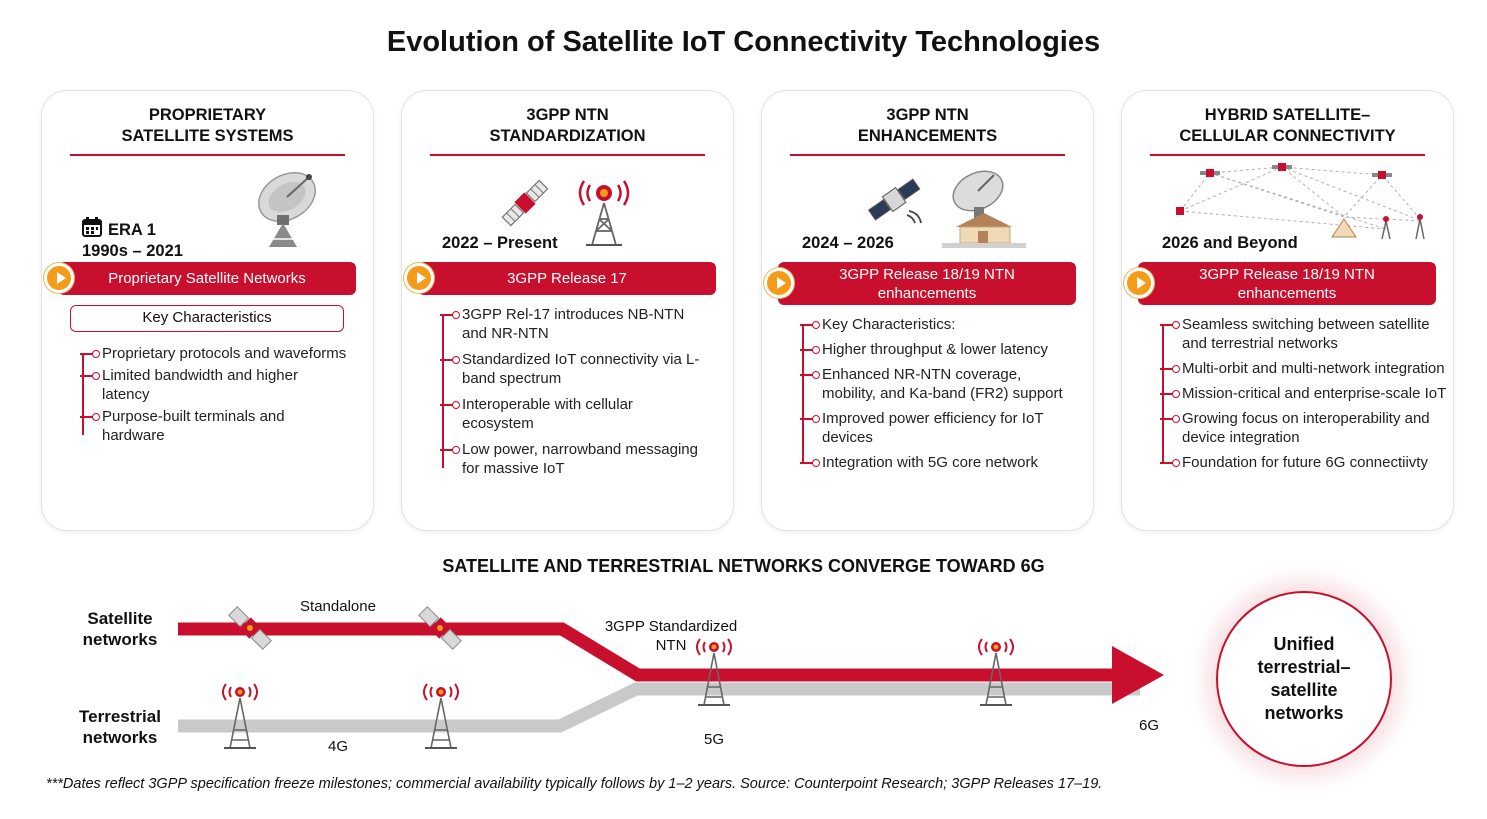  I want to click on label-5g: 5G, so click(713, 739).